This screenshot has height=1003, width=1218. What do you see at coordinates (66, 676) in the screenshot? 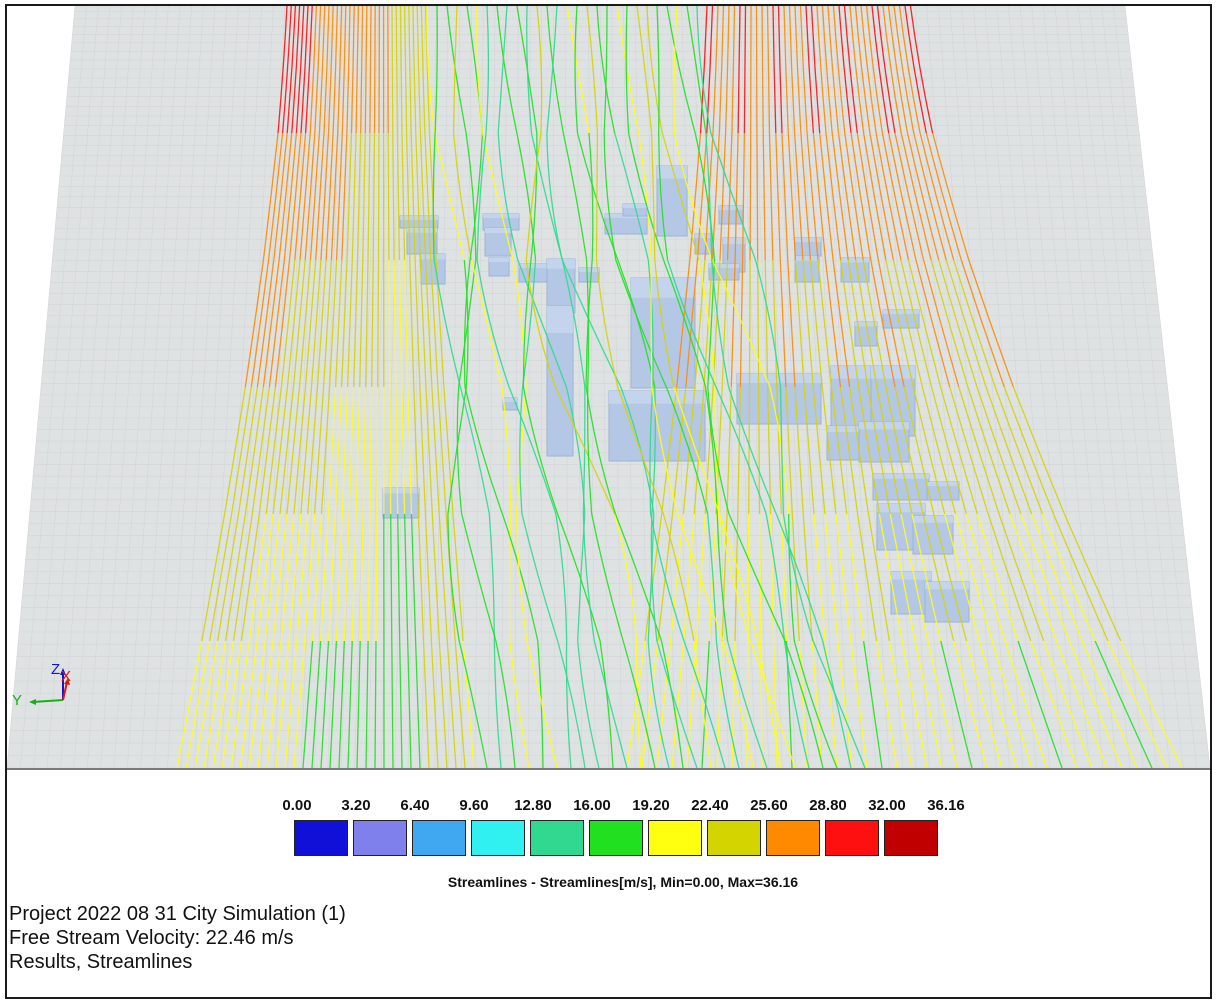
I see `x-axis-label: X` at bounding box center [66, 676].